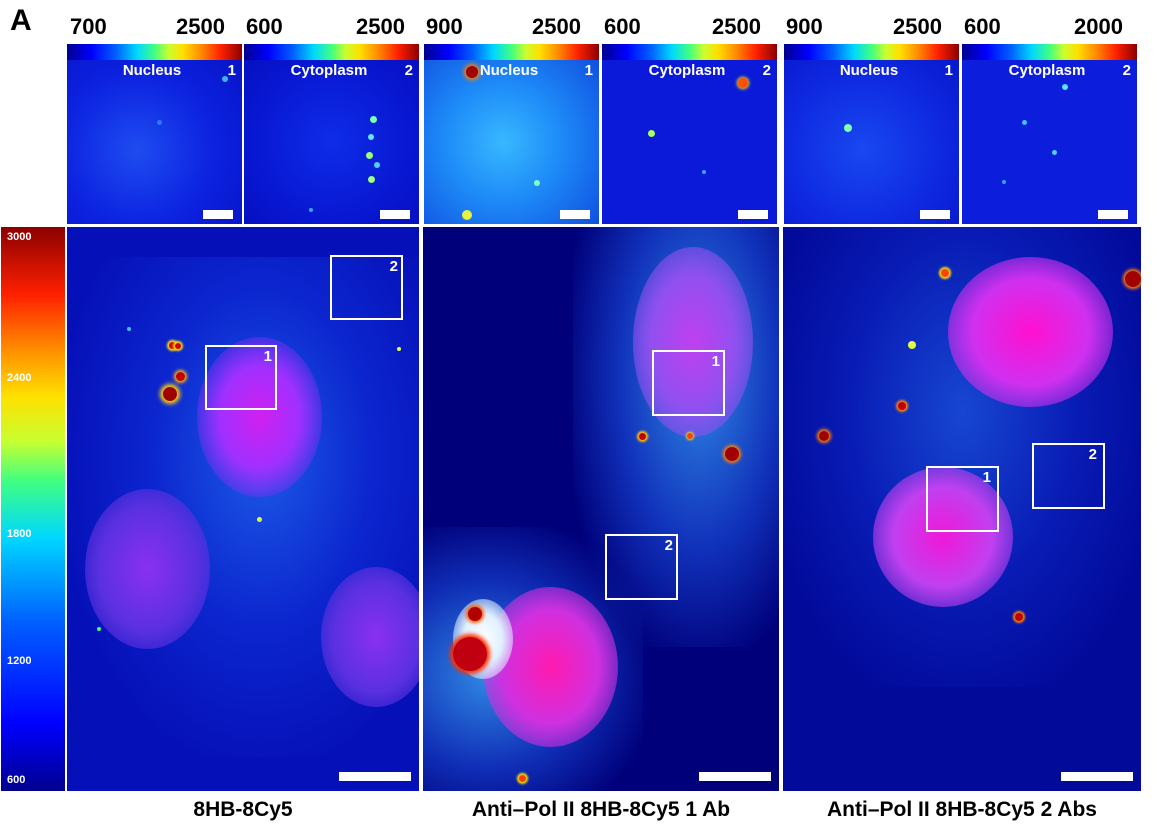 Image resolution: width=1157 pixels, height=833 pixels. What do you see at coordinates (509, 70) in the screenshot?
I see `inset-3-title: Nucleus` at bounding box center [509, 70].